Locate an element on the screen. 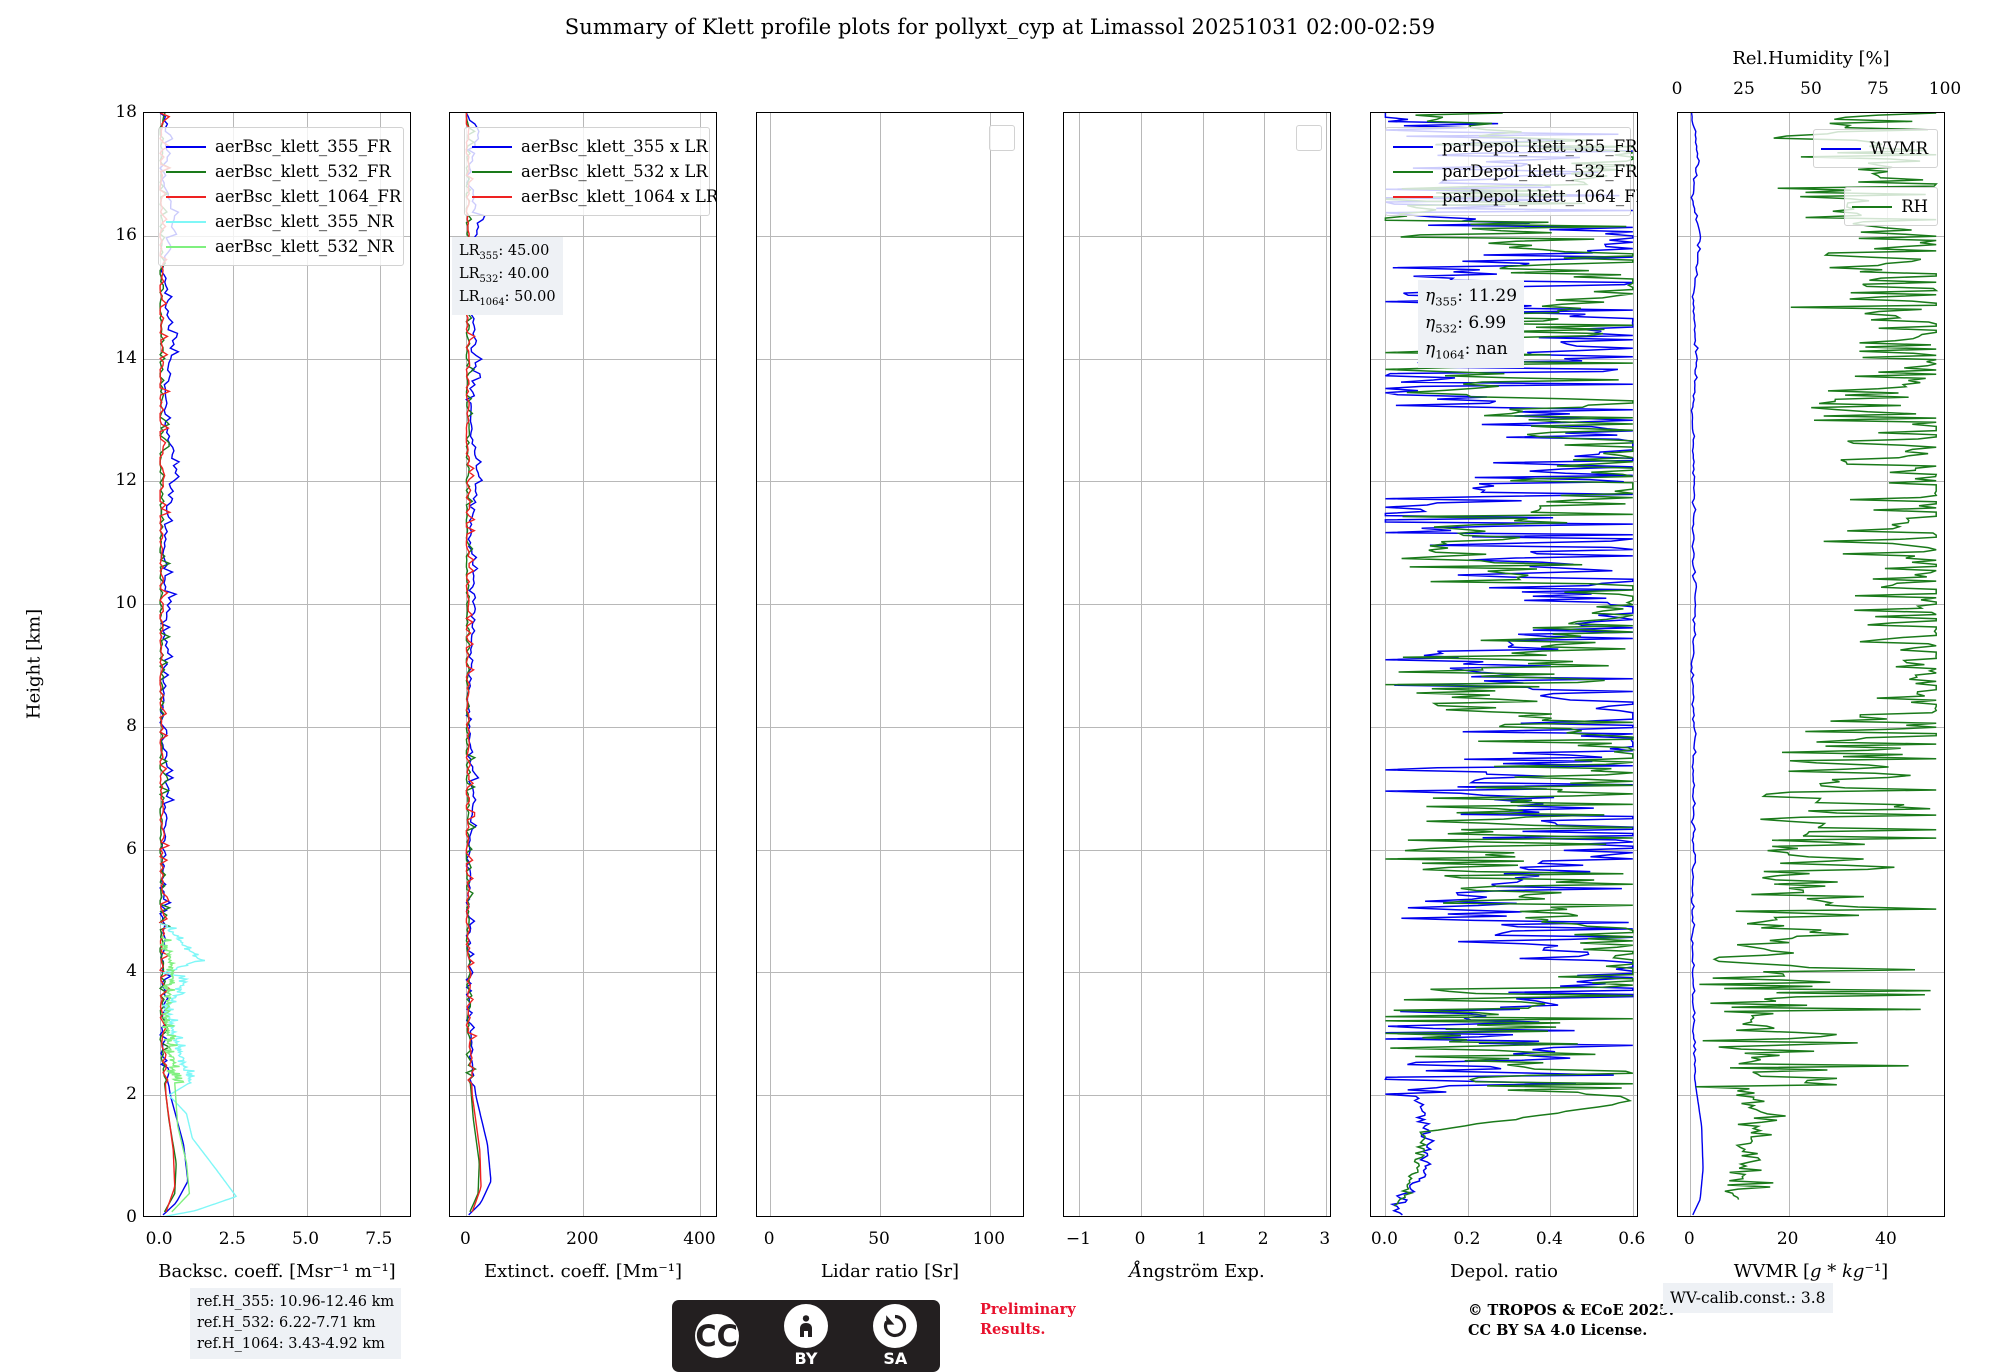 The height and width of the screenshot is (1372, 2000). copyright-line-0: © TROPOS & ECoE 2025. is located at coordinates (1571, 1310).